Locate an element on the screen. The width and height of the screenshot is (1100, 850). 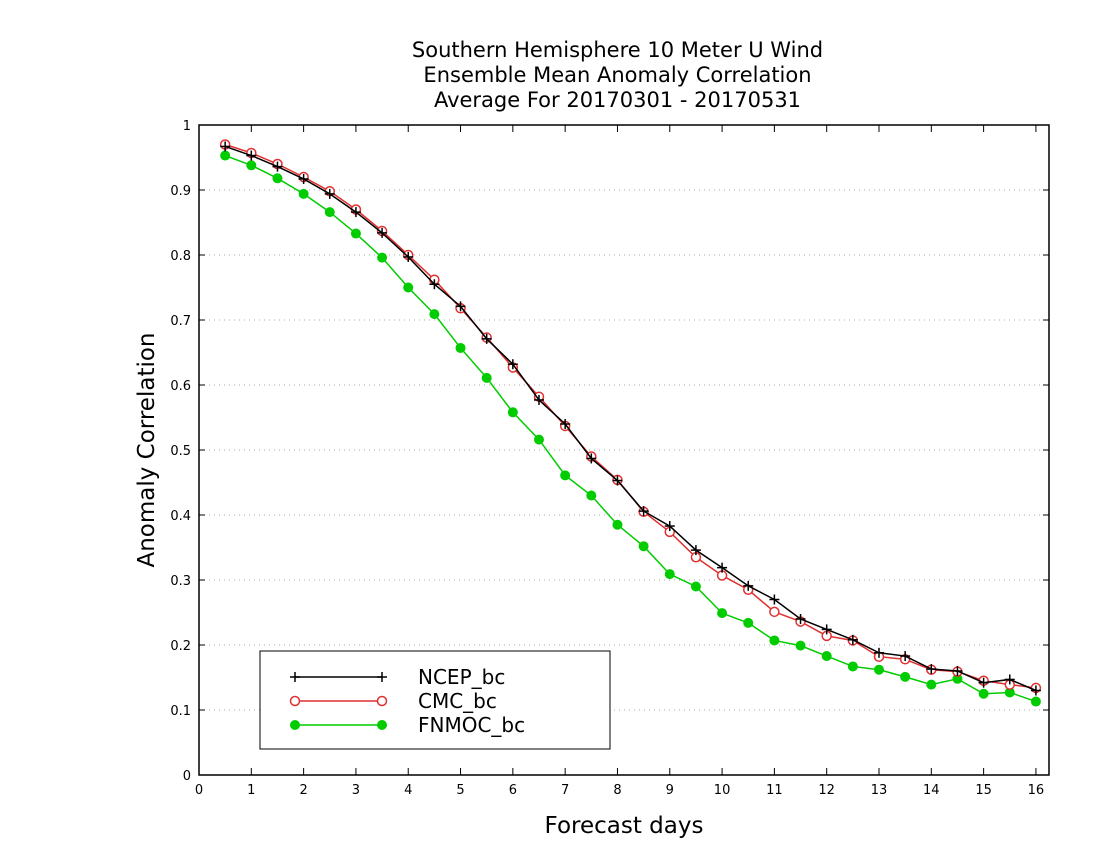
x-tick-label: 14 is located at coordinates (931, 790).